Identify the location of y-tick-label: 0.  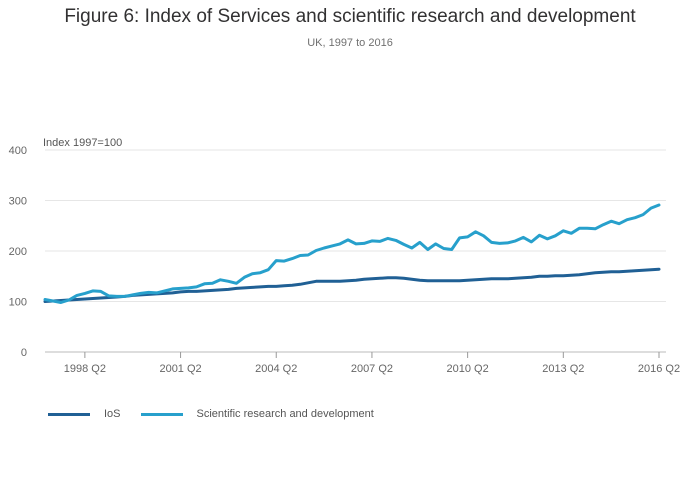
(24, 353).